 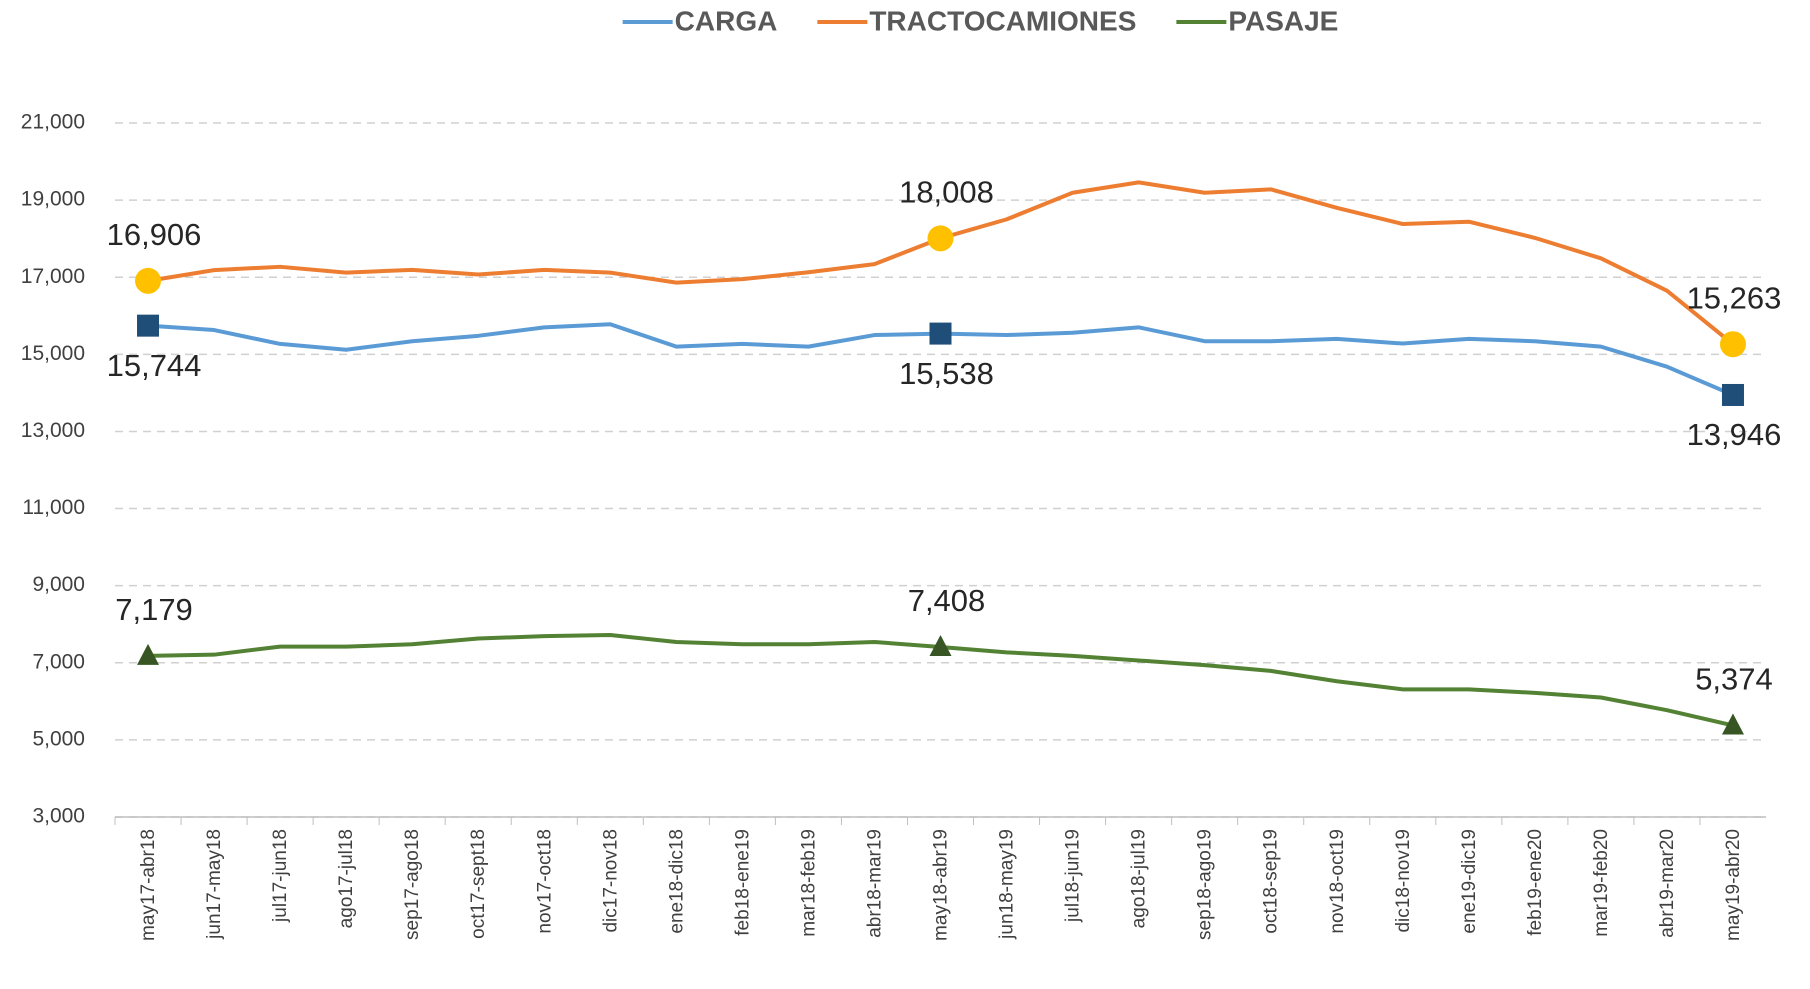 I want to click on y-tick-label: 21,000, so click(x=53, y=122).